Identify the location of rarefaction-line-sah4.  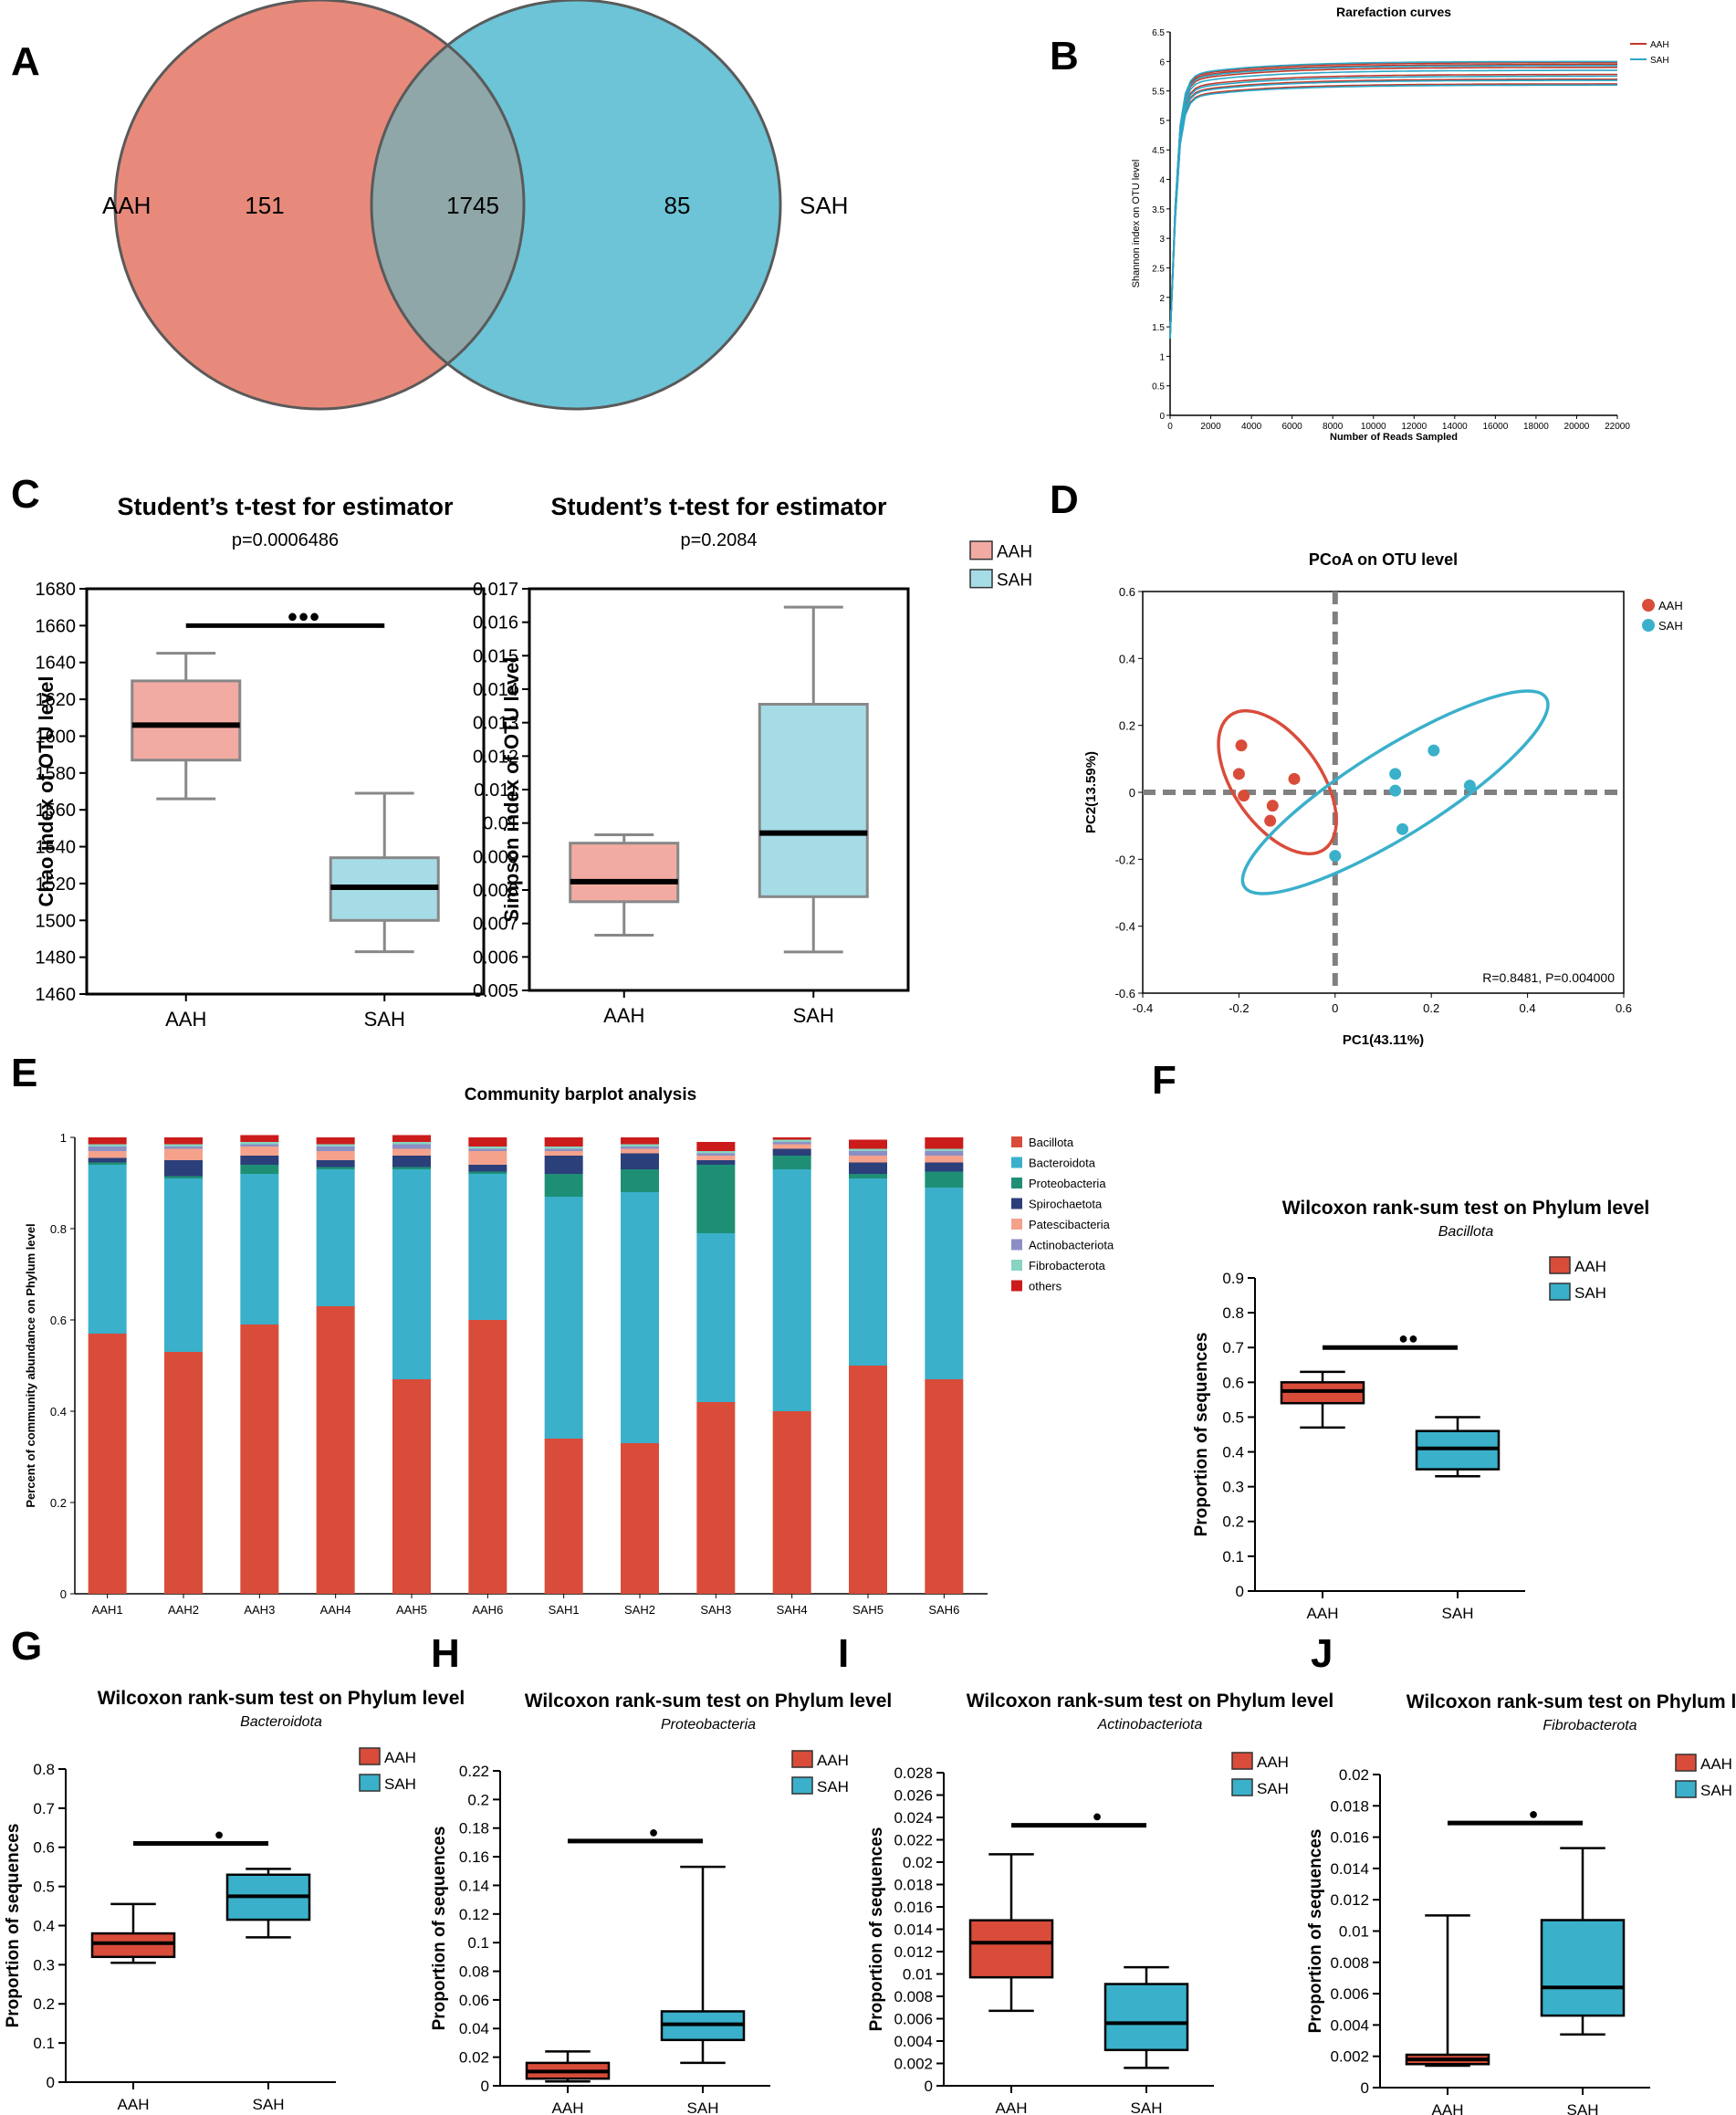
(1393, 207).